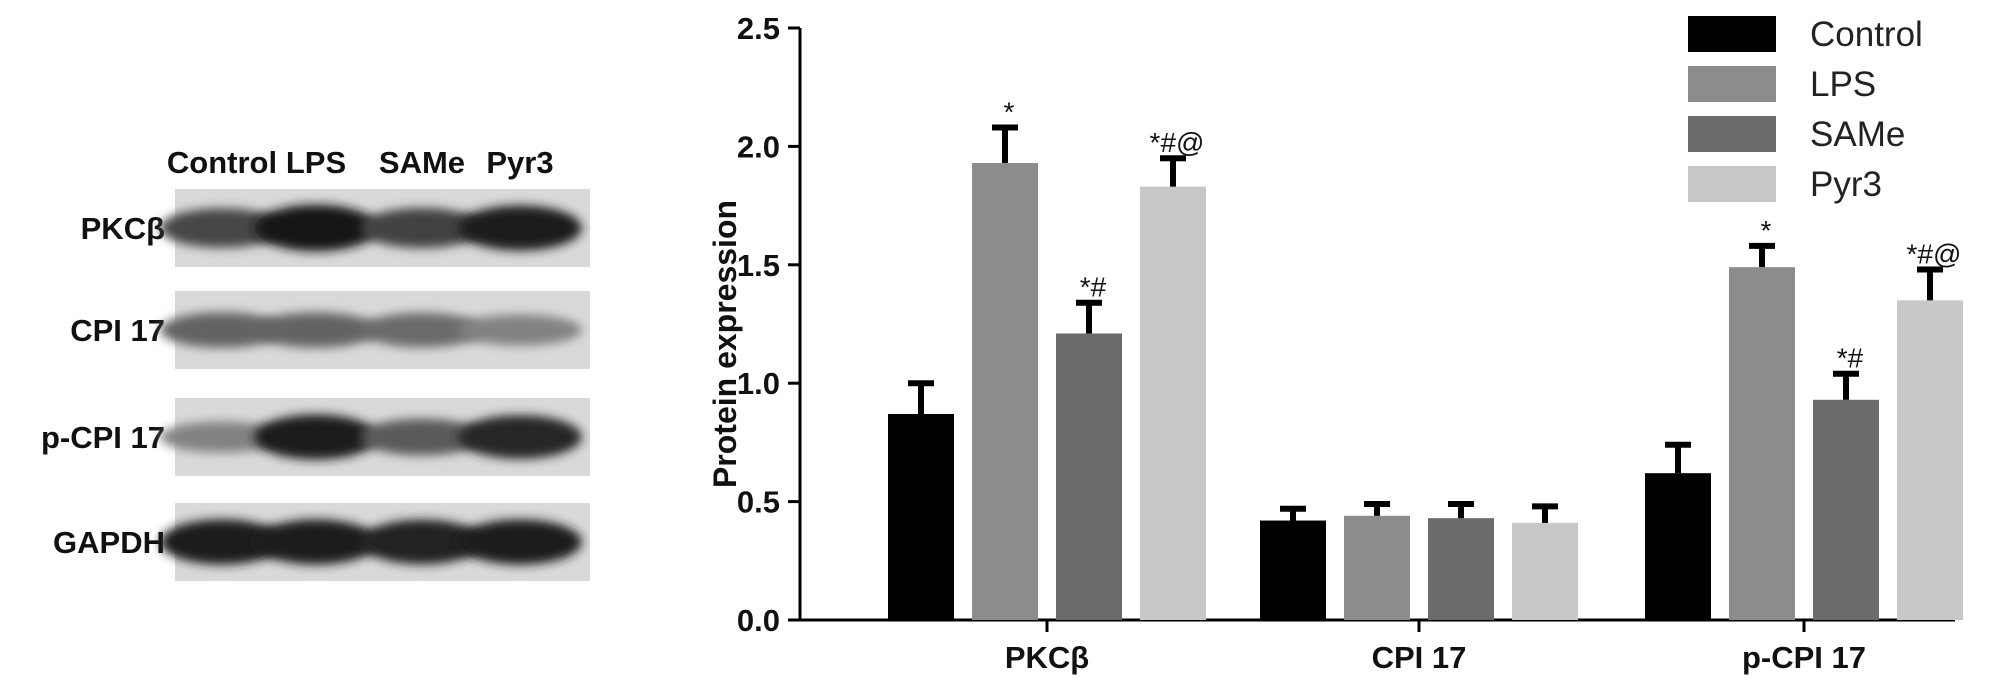 The width and height of the screenshot is (2008, 682). What do you see at coordinates (758, 146) in the screenshot?
I see `y-tick-label: 2.0` at bounding box center [758, 146].